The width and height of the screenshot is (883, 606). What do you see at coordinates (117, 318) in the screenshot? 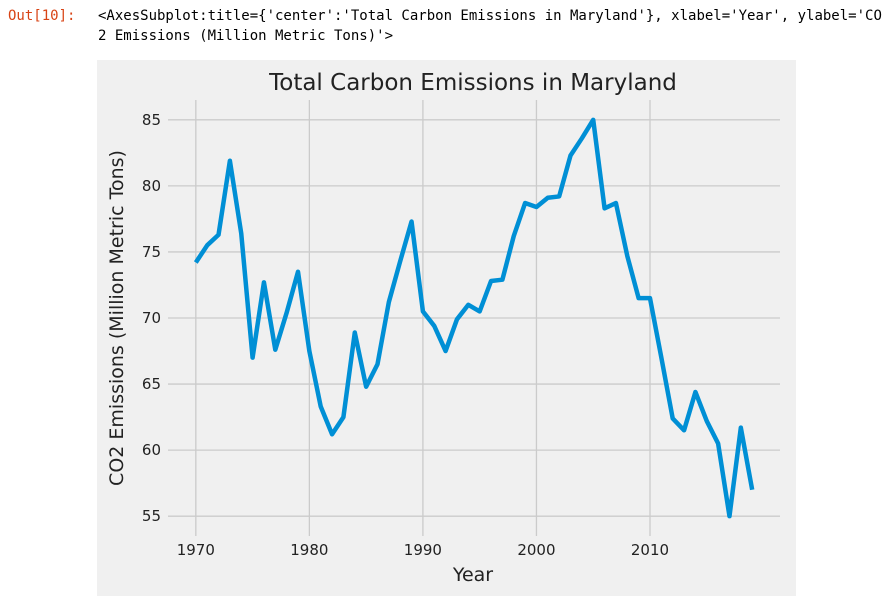
I see `y-axis-label: CO2 Emissions (Million Metric Tons)` at bounding box center [117, 318].